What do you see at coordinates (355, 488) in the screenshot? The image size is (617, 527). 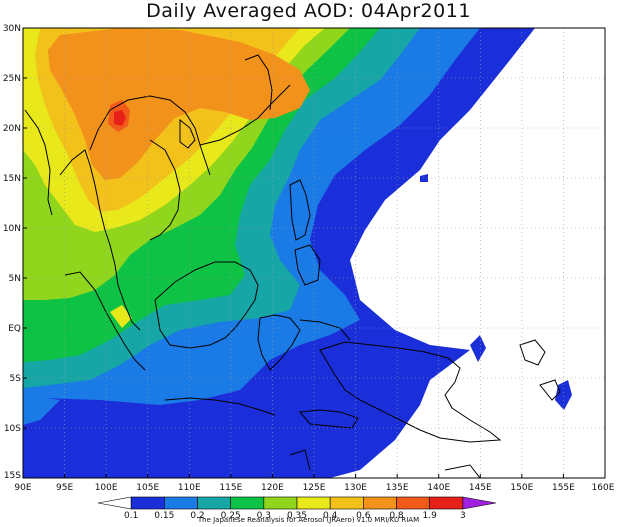 I see `lon-tick-label: 130E` at bounding box center [355, 488].